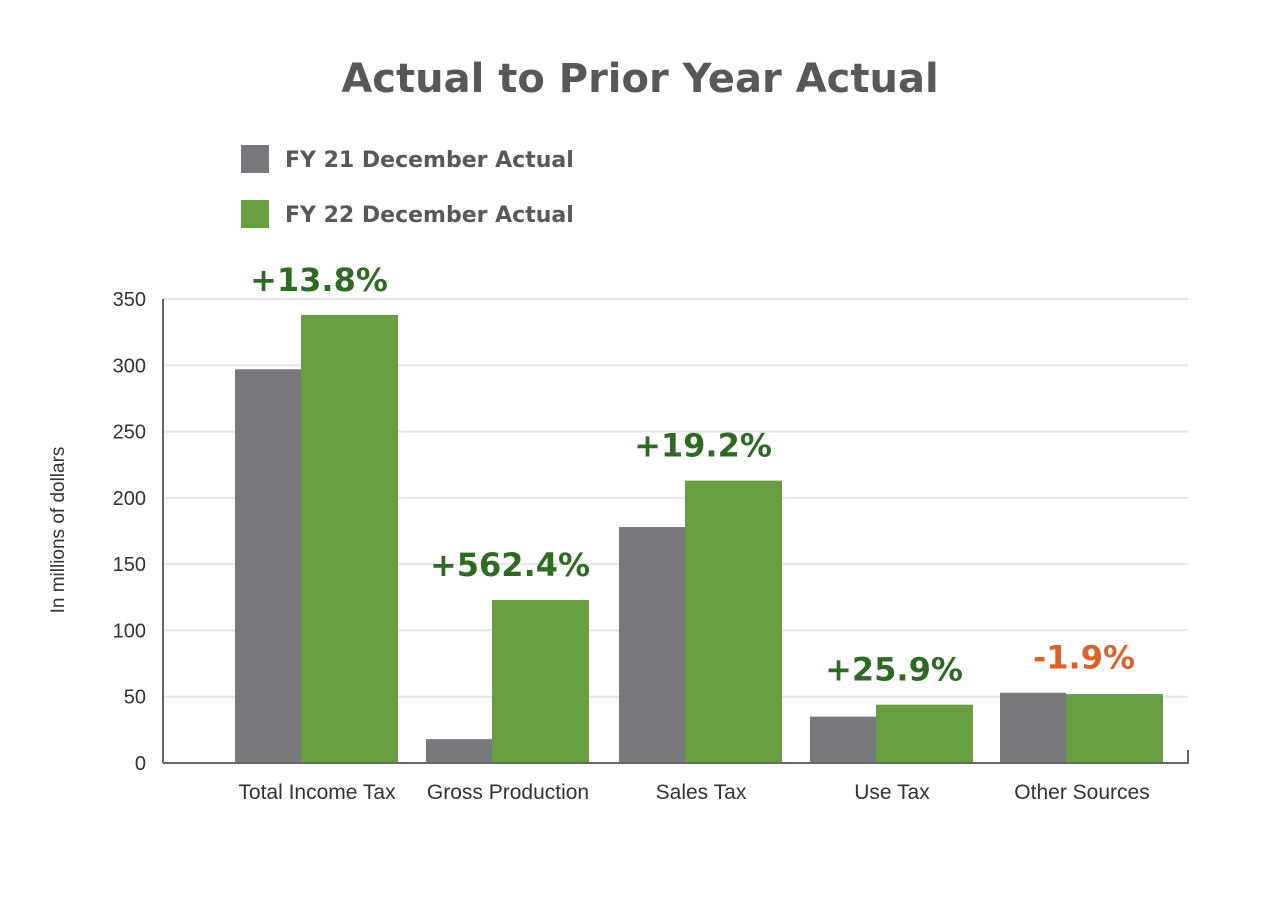 The image size is (1280, 899). I want to click on legend-label-fy22: FY 22 December Actual, so click(429, 215).